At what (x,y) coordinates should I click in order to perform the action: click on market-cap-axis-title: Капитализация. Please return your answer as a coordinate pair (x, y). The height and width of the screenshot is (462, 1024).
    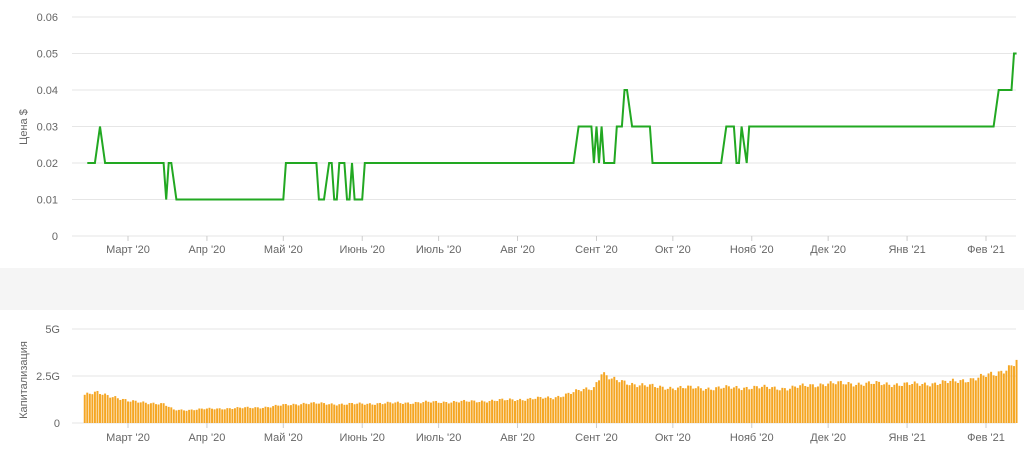
    Looking at the image, I should click on (24, 380).